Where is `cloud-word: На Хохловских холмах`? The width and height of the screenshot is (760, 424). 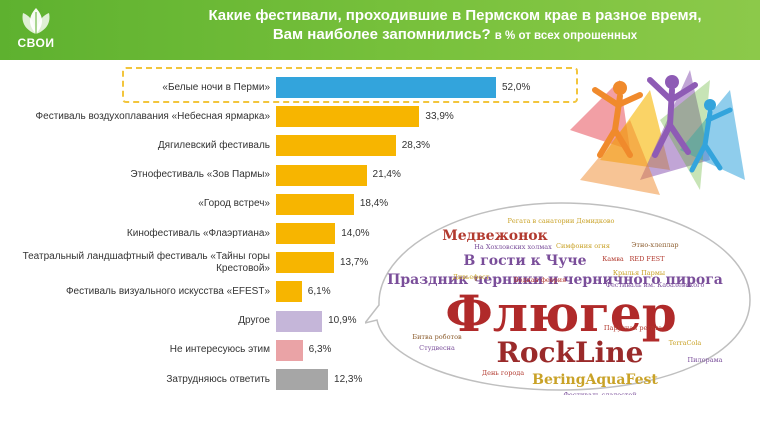
cloud-word: На Хохловских холмах is located at coordinates (513, 247).